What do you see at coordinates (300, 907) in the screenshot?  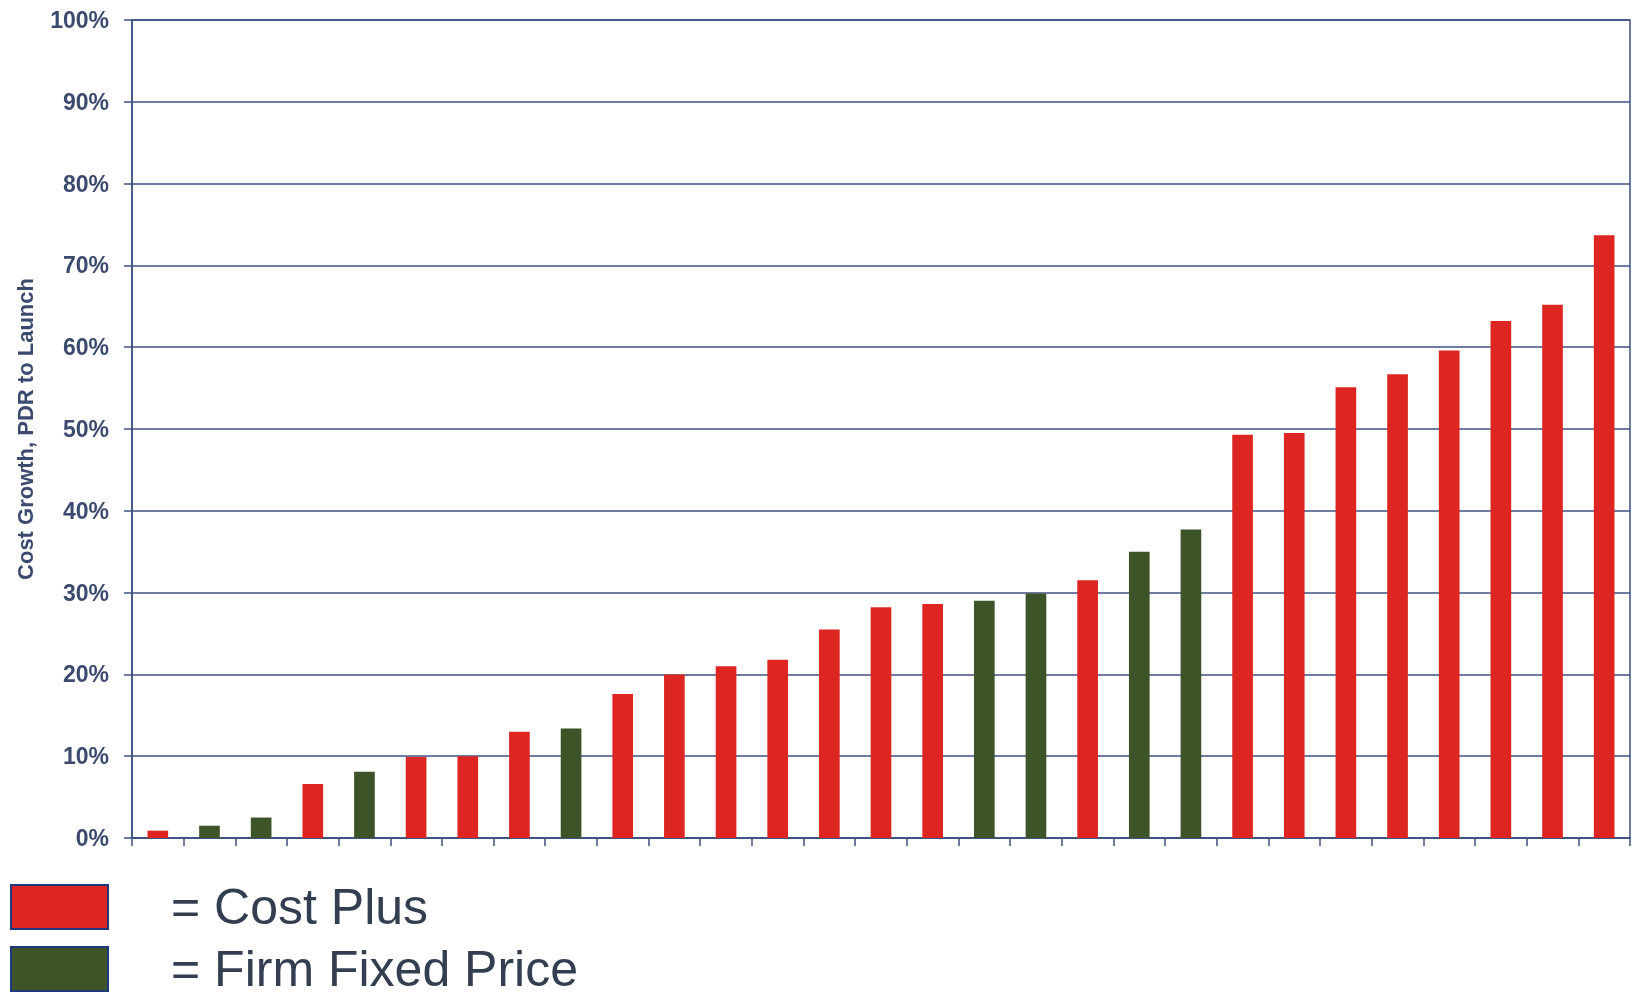 I see `legend-label: = Cost Plus` at bounding box center [300, 907].